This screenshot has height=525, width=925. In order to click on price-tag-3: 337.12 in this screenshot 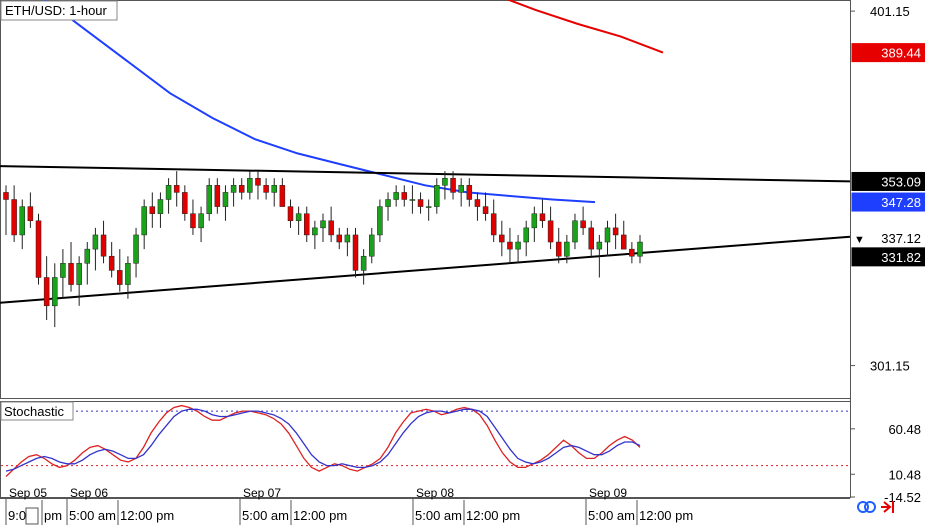, I will do `click(901, 238)`.